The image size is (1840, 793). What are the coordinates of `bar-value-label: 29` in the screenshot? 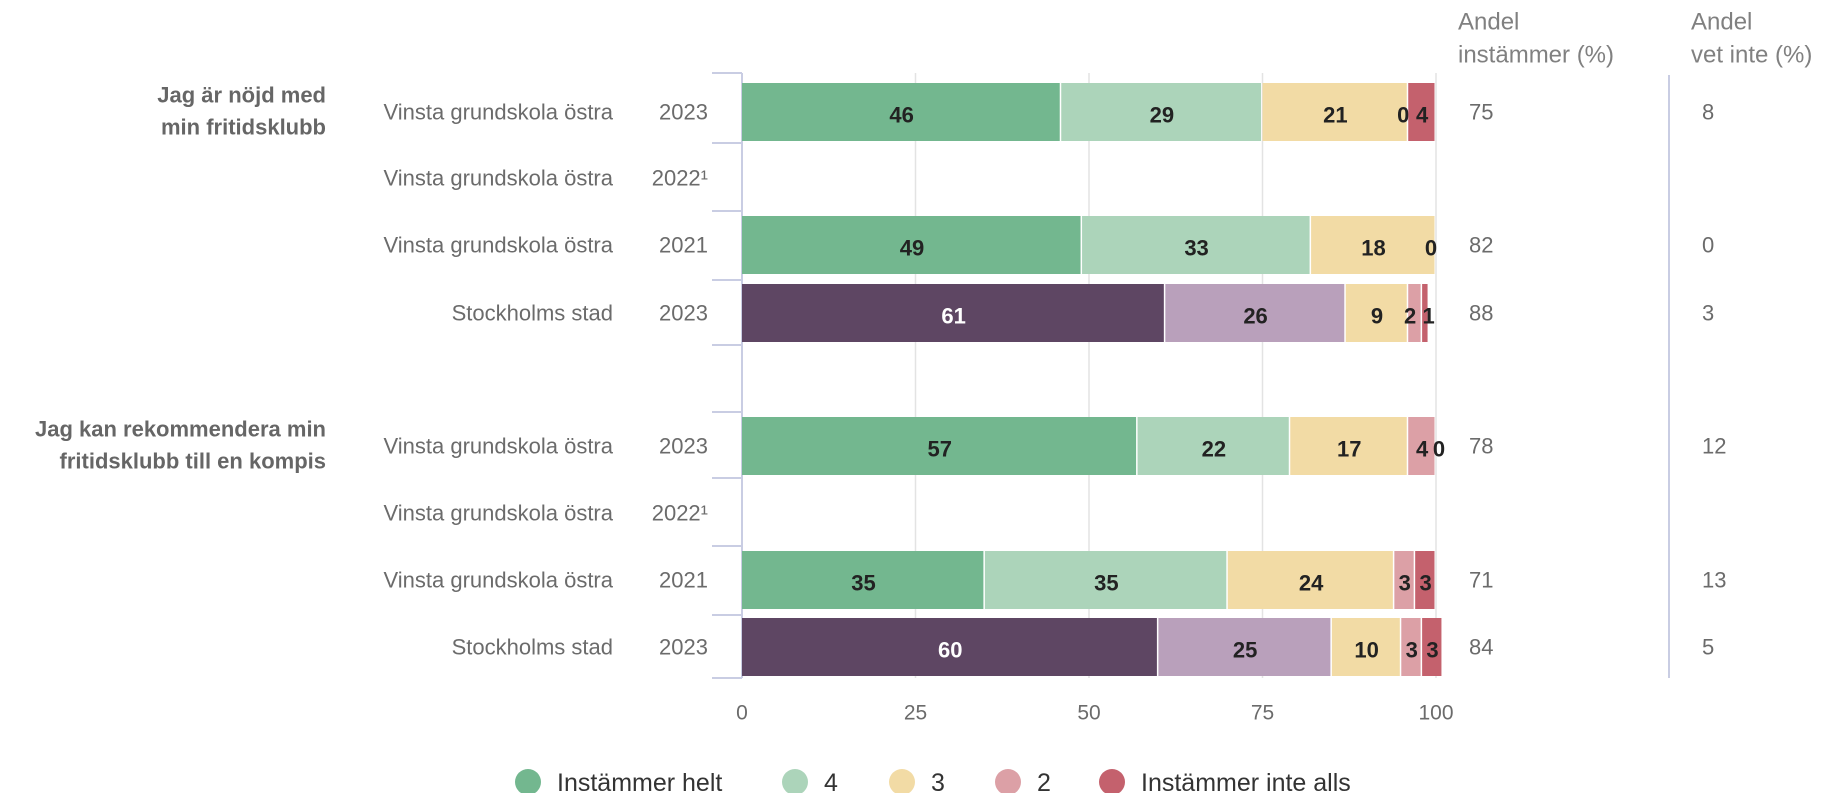 It's located at (1162, 115).